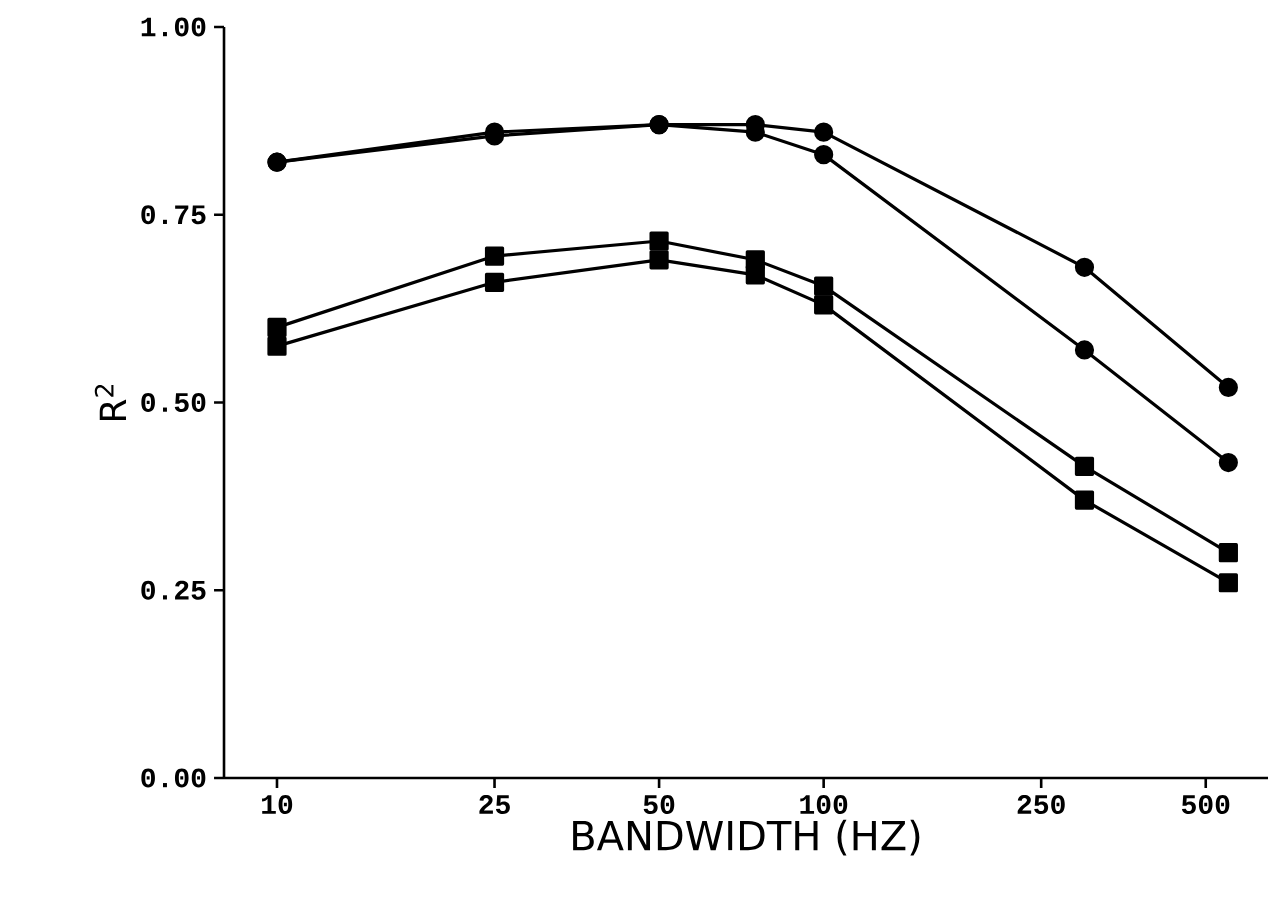 The width and height of the screenshot is (1269, 903). I want to click on x-tick-label: 10, so click(277, 805).